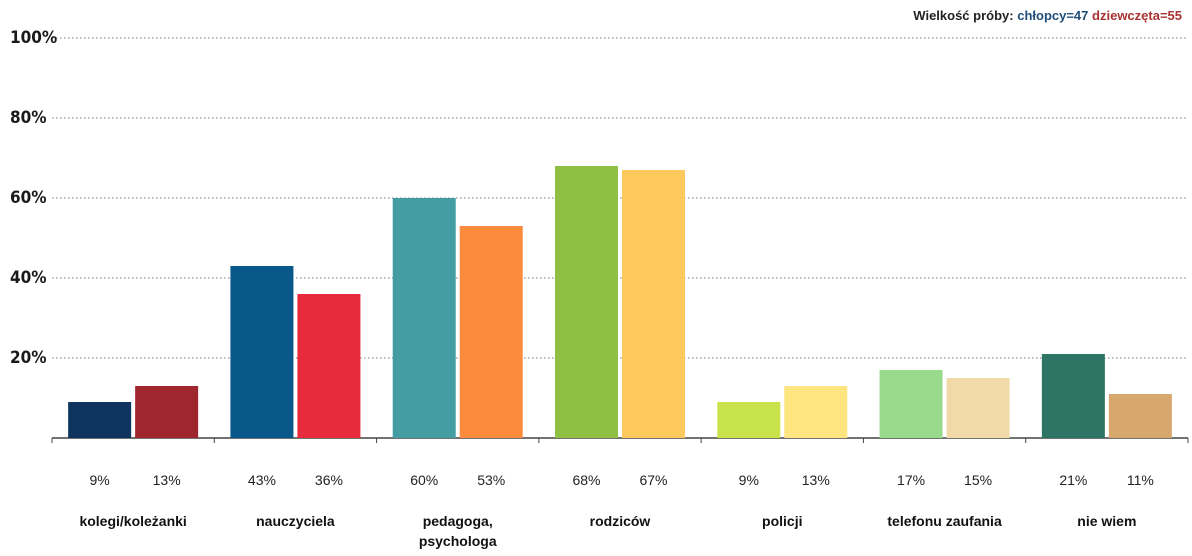 The height and width of the screenshot is (556, 1192). I want to click on y-tick-label: 60%, so click(28, 198).